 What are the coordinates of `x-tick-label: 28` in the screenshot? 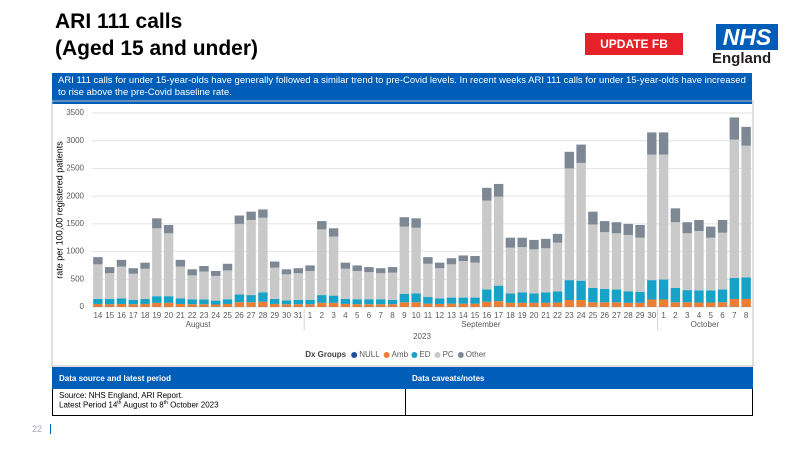 It's located at (262, 315).